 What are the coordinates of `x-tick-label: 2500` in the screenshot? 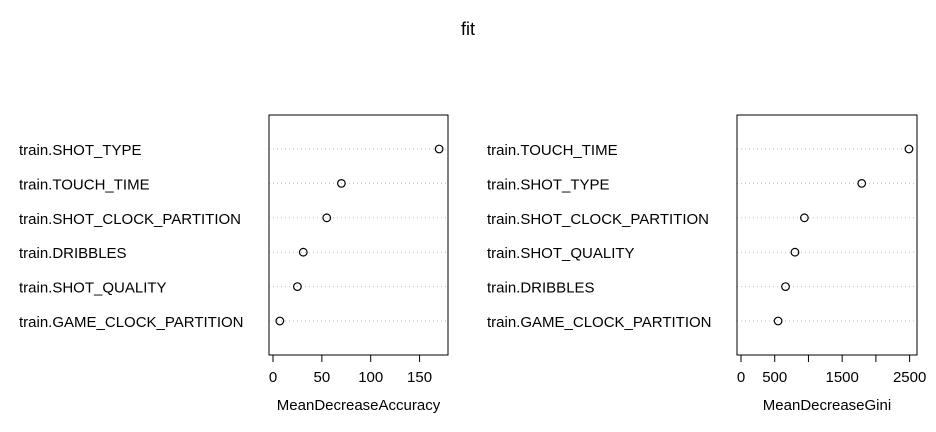 It's located at (909, 377).